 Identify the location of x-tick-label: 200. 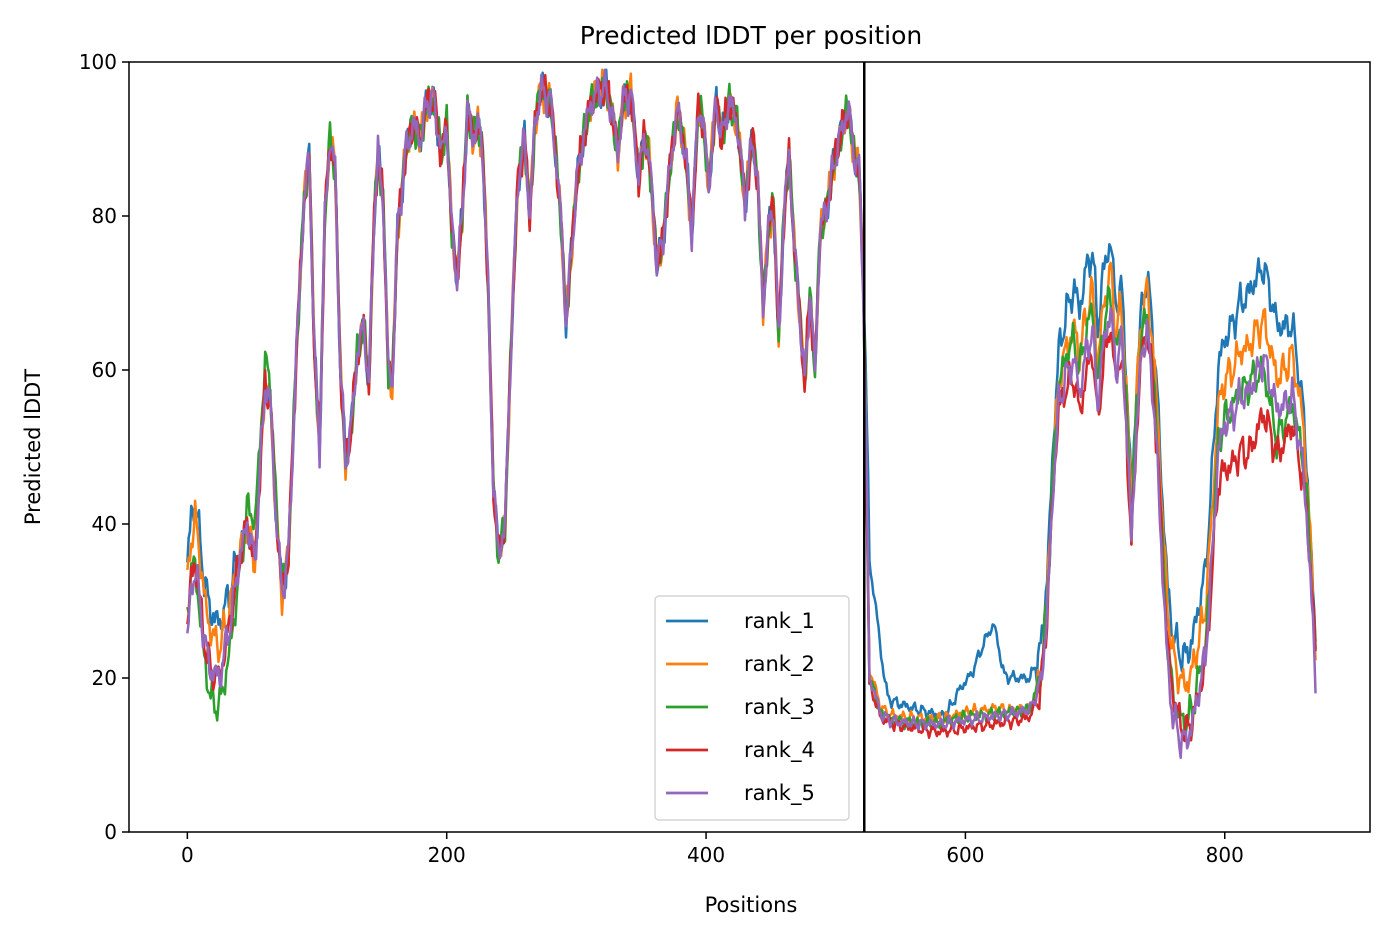
(447, 855).